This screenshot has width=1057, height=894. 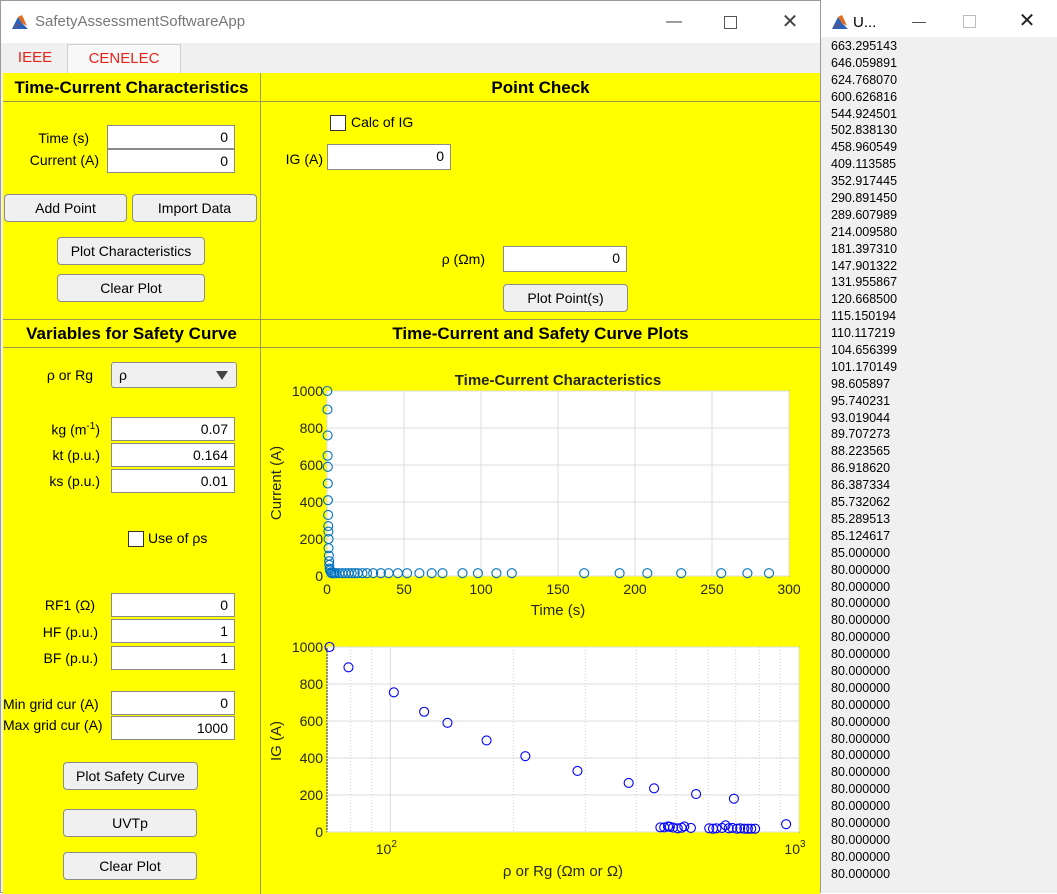 What do you see at coordinates (404, 589) in the screenshot?
I see `chart1-xtick-label: 50` at bounding box center [404, 589].